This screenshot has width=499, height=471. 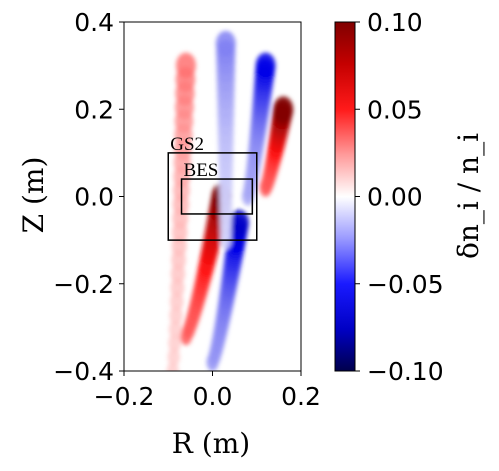 I want to click on colorbar-tick-label: 0.05, so click(x=395, y=109).